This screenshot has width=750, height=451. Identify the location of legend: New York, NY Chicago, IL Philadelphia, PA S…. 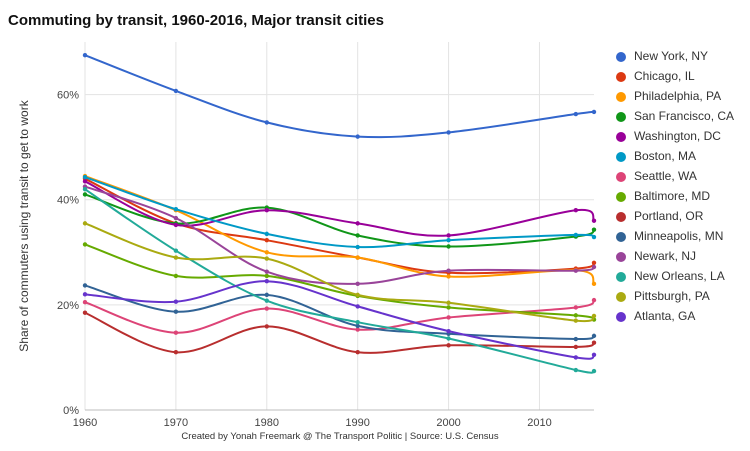
(683, 190).